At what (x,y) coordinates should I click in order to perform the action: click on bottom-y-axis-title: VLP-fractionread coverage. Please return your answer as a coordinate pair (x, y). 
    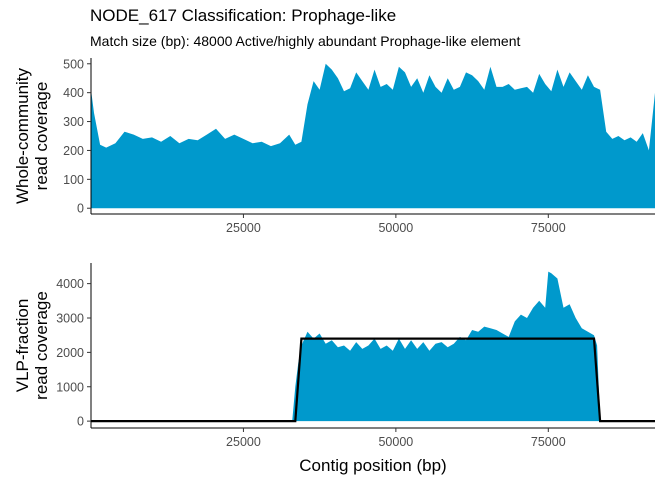
    Looking at the image, I should click on (32, 345).